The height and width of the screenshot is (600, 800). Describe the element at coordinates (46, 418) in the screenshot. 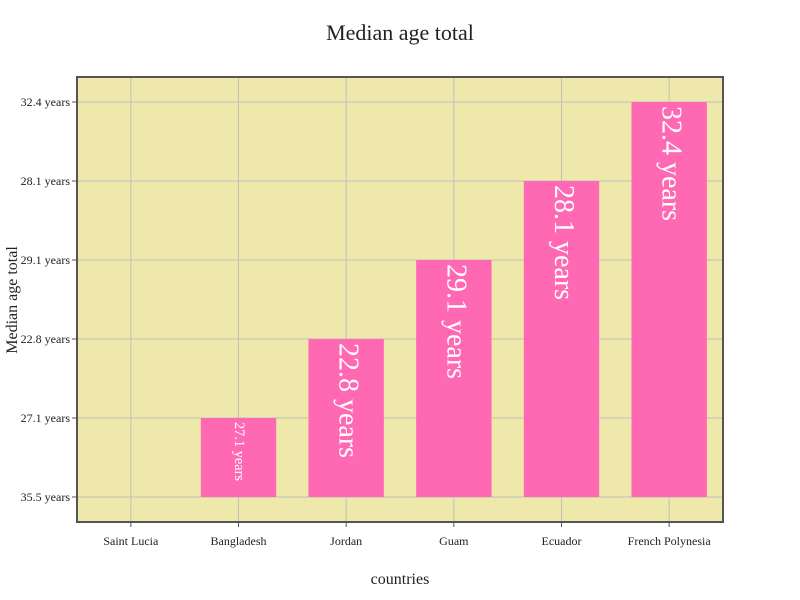

I see `y-tick-label: 27.1 years` at that location.